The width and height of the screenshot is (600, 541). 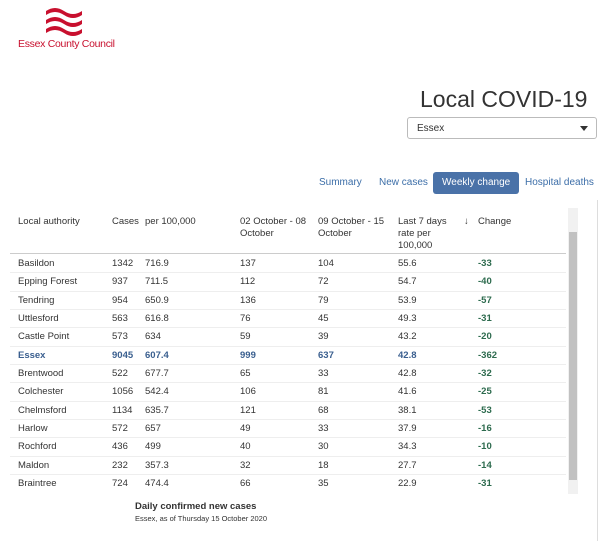 What do you see at coordinates (245, 337) in the screenshot?
I see `table-cell: 59` at bounding box center [245, 337].